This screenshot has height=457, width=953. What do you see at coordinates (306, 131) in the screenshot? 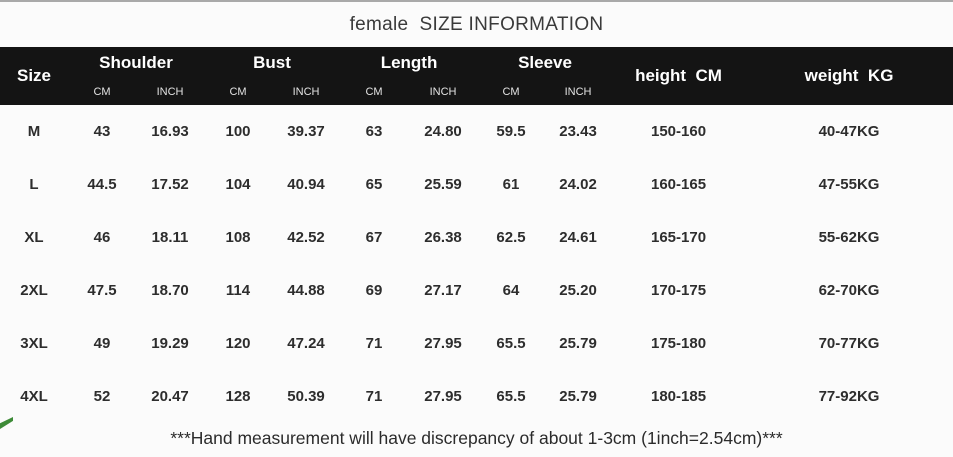
I see `bust-inch-cell: 39.37` at bounding box center [306, 131].